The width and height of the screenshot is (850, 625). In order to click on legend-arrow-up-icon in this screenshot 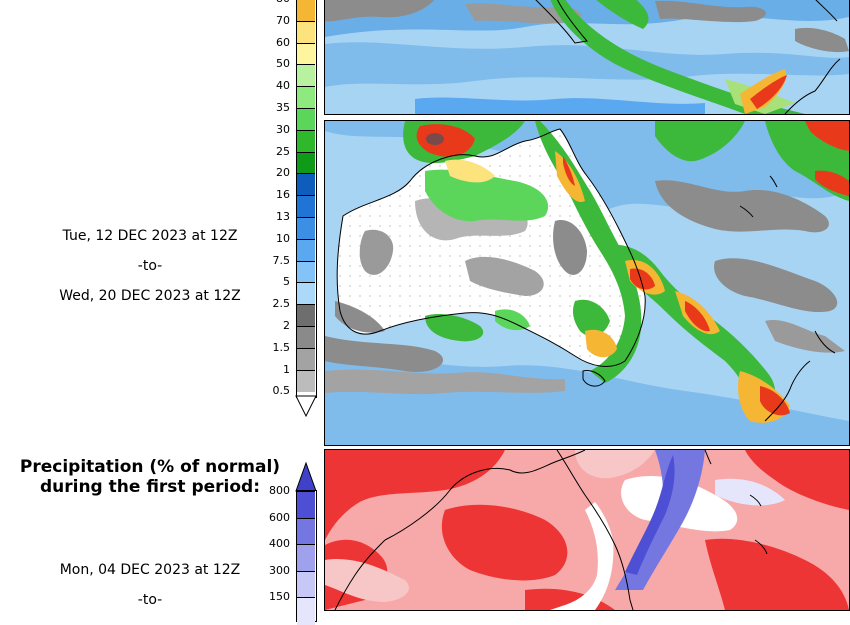, I will do `click(306, 477)`.